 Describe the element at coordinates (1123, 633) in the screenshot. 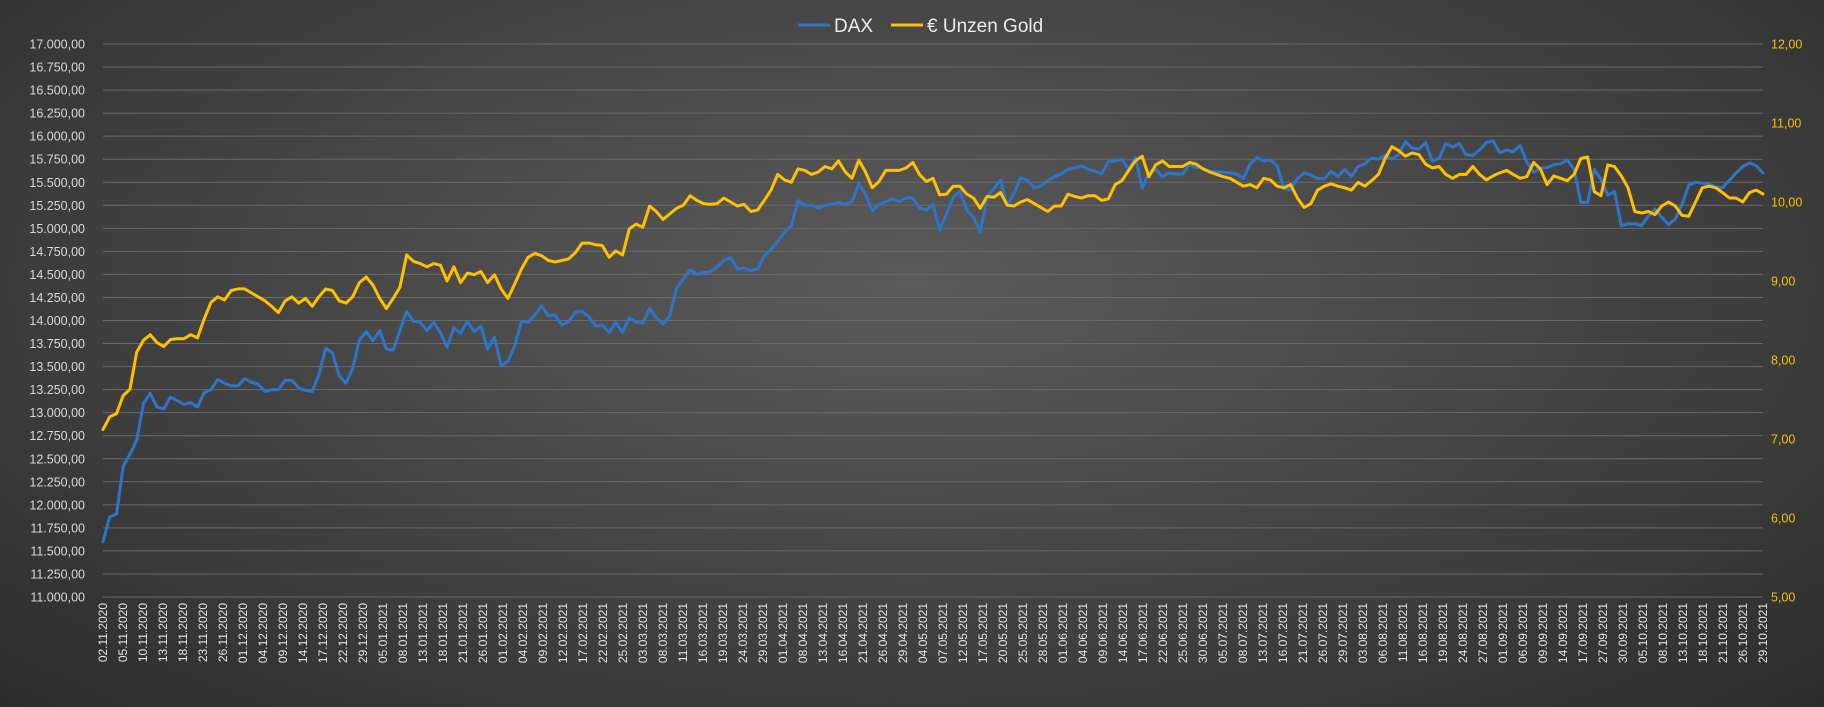

I see `x-tick-label: 14.06.2021` at that location.